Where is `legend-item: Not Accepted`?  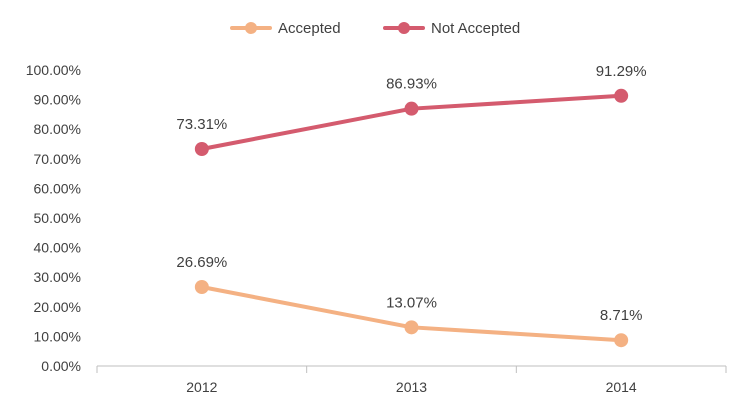 legend-item: Not Accepted is located at coordinates (451, 28).